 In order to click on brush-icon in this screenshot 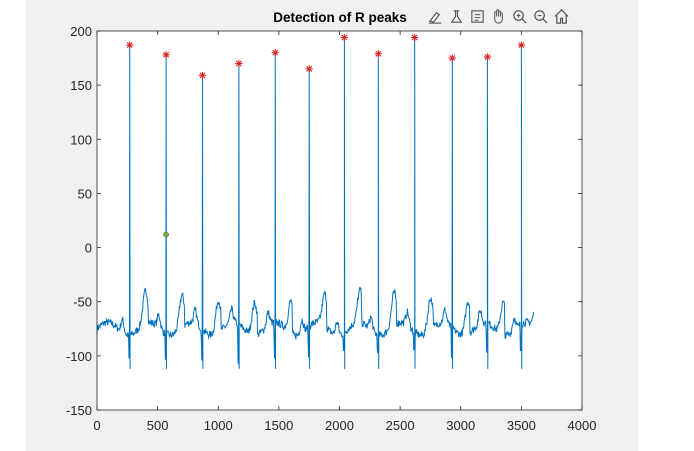, I will do `click(435, 16)`.